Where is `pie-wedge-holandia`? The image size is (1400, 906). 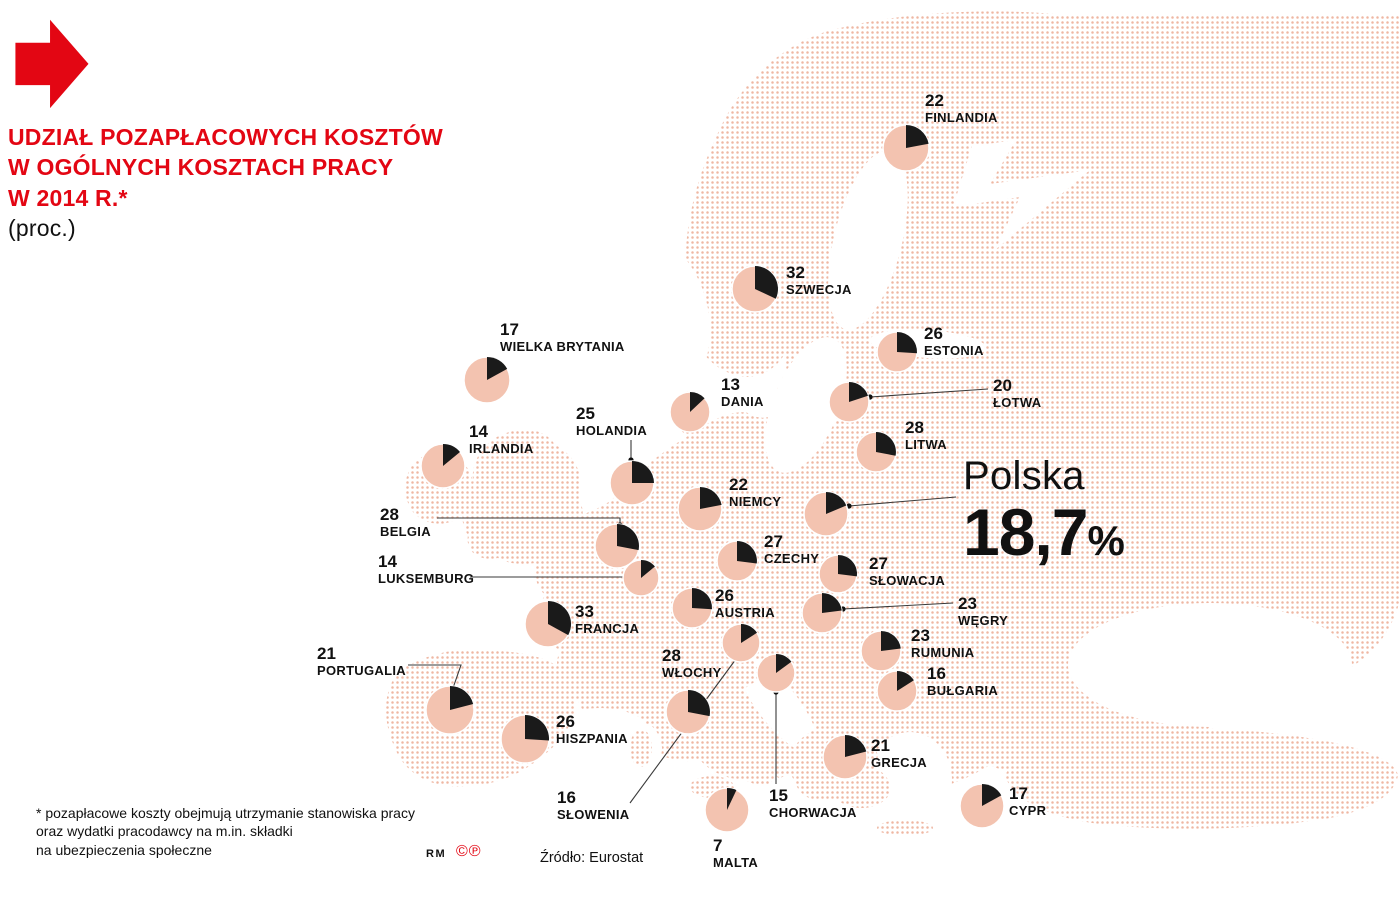 pie-wedge-holandia is located at coordinates (643, 472).